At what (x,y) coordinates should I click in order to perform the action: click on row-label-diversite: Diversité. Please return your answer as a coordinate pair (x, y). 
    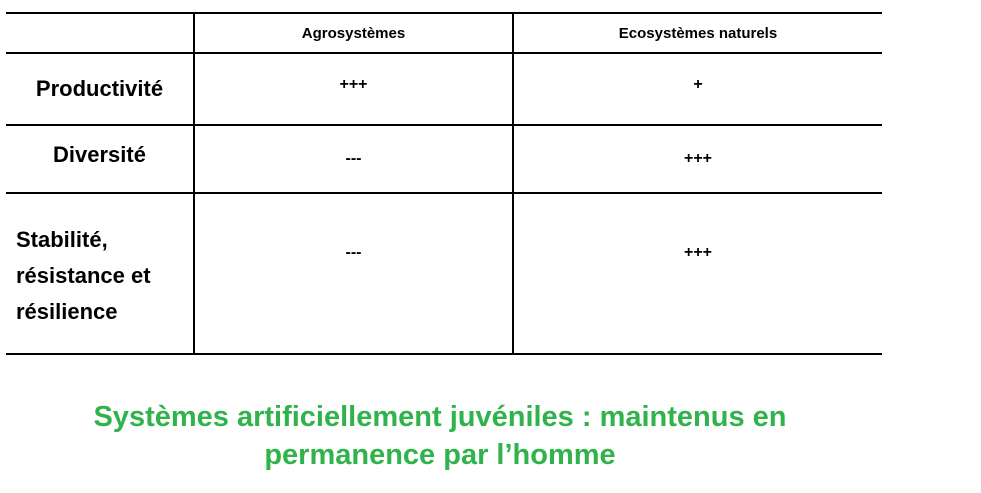
    Looking at the image, I should click on (100, 159).